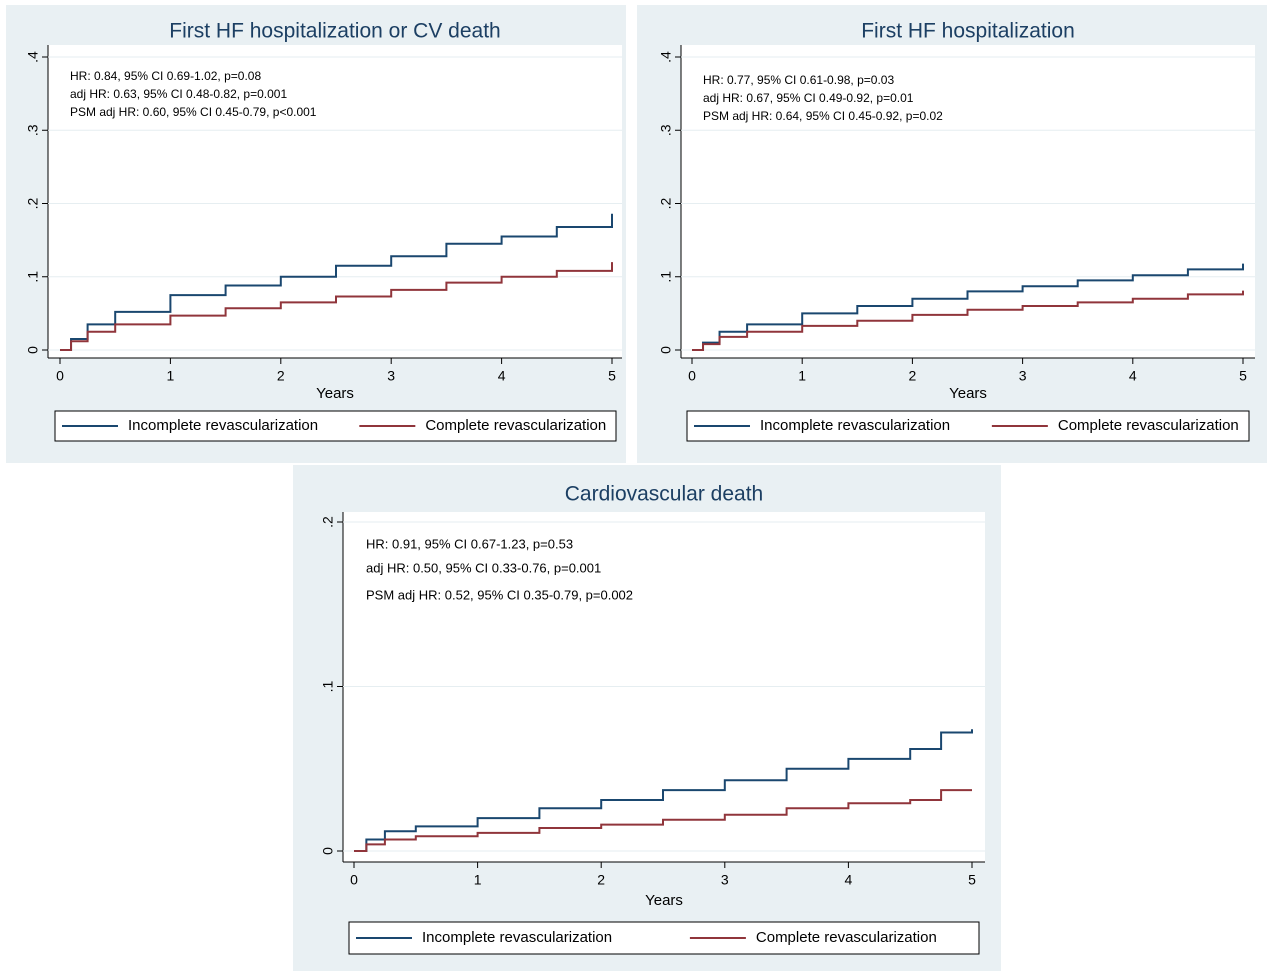 The width and height of the screenshot is (1267, 971). Describe the element at coordinates (165, 76) in the screenshot. I see `annotation: HR: 0.84, 95% CI 0.69-1.02, p=0.08` at that location.